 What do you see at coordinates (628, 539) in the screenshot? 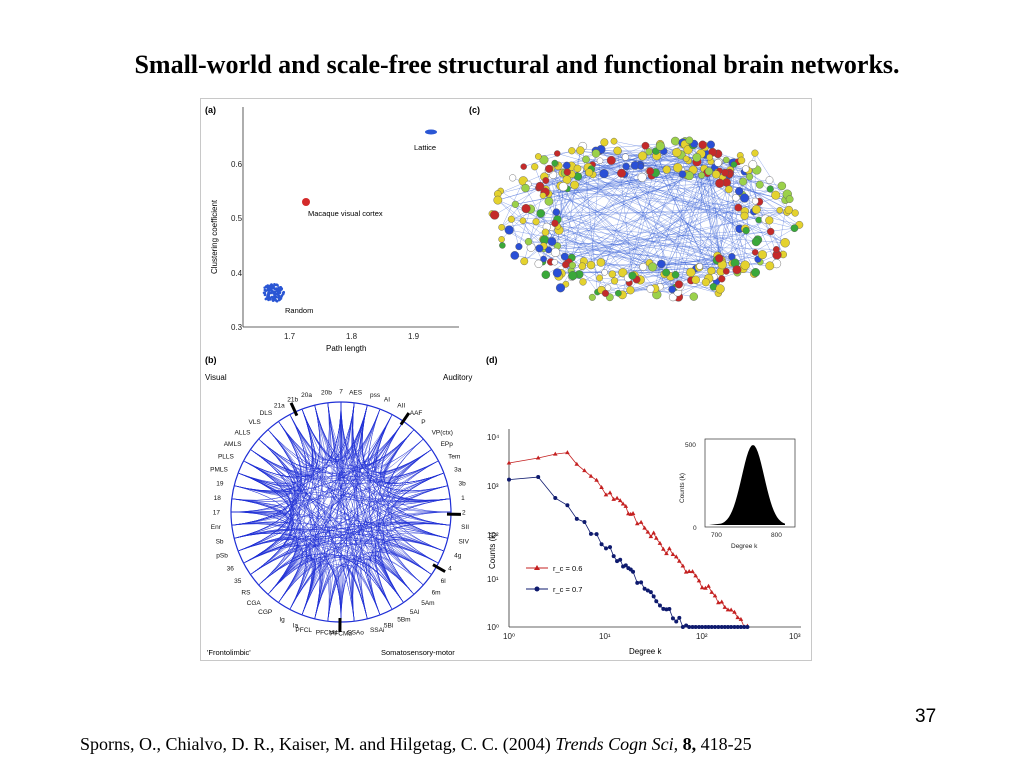
I see `degree-distribution` at bounding box center [628, 539].